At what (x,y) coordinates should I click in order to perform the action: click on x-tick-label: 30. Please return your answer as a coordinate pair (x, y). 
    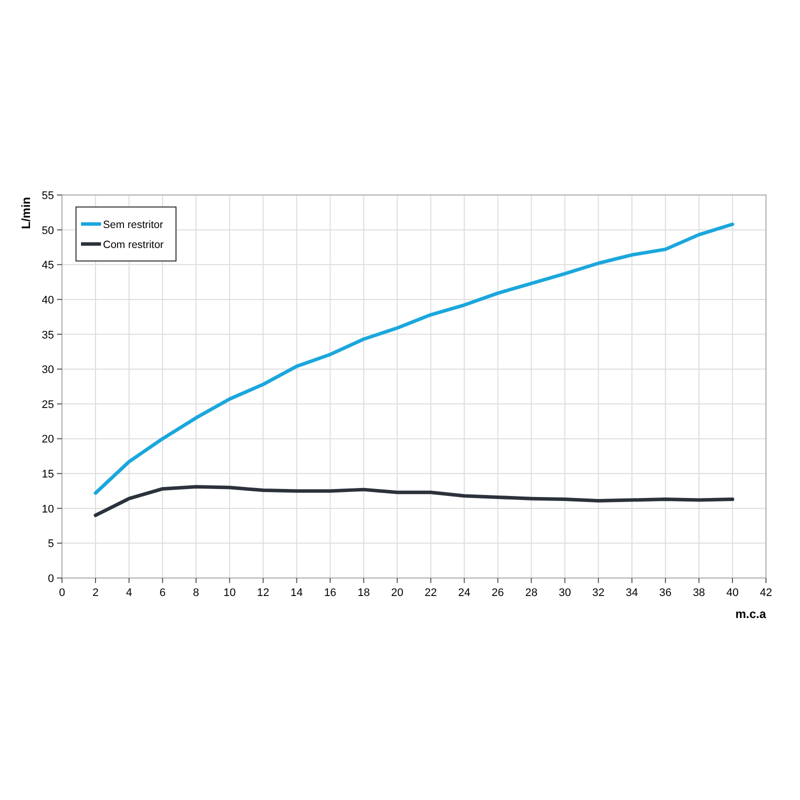
    Looking at the image, I should click on (564, 593).